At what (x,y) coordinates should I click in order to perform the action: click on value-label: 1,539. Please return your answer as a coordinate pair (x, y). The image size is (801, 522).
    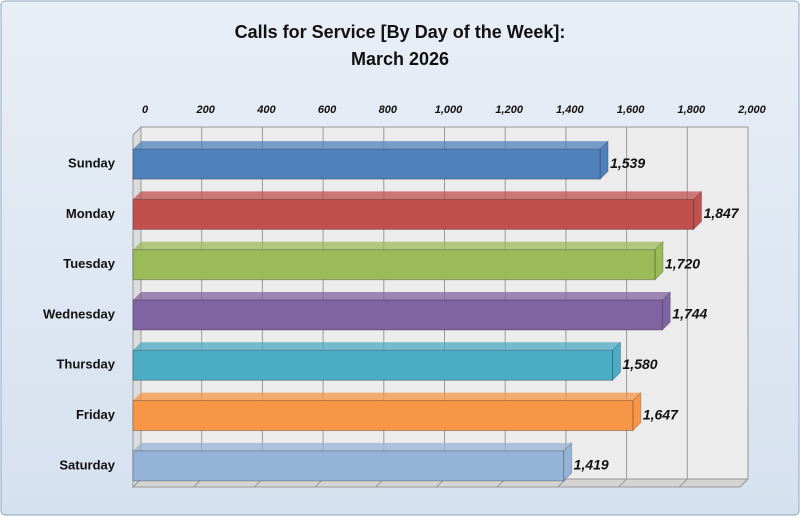
    Looking at the image, I should click on (627, 163).